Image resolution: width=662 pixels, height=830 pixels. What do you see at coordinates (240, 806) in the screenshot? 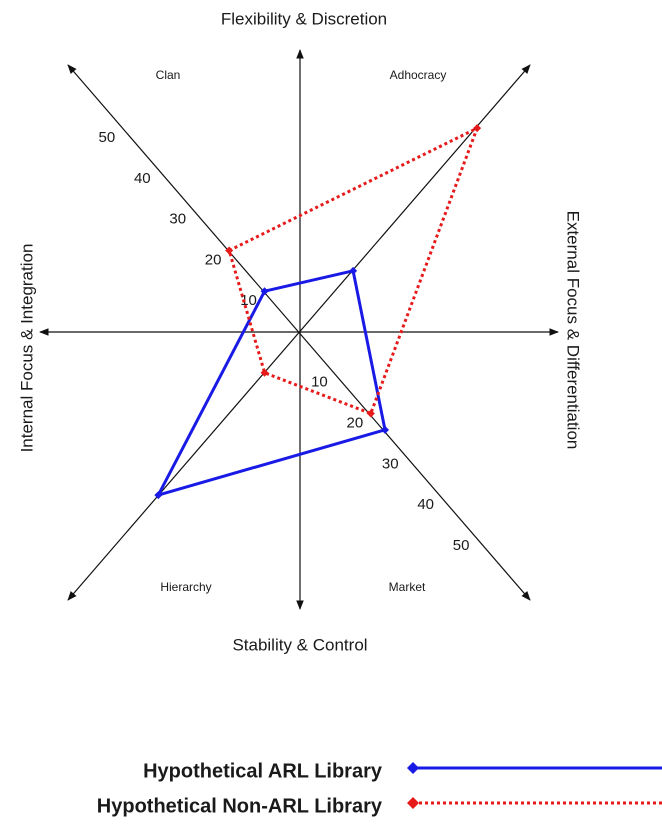
I see `legend-label: Hypothetical Non-ARL Library` at bounding box center [240, 806].